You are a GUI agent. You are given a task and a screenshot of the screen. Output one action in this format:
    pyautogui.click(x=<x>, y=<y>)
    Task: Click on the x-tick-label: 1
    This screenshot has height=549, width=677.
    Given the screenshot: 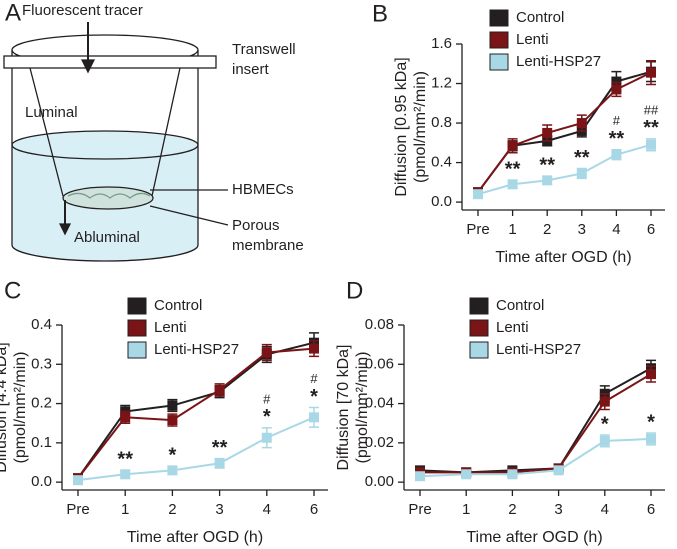 What is the action you would take?
    pyautogui.click(x=125, y=509)
    